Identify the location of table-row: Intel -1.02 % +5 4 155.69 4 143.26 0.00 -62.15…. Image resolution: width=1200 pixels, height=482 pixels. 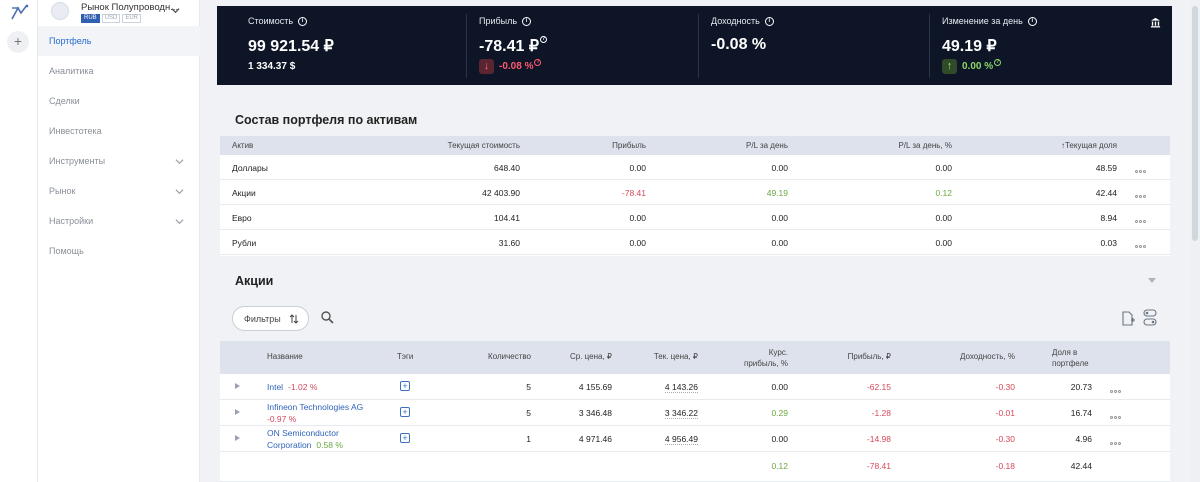
(695, 387).